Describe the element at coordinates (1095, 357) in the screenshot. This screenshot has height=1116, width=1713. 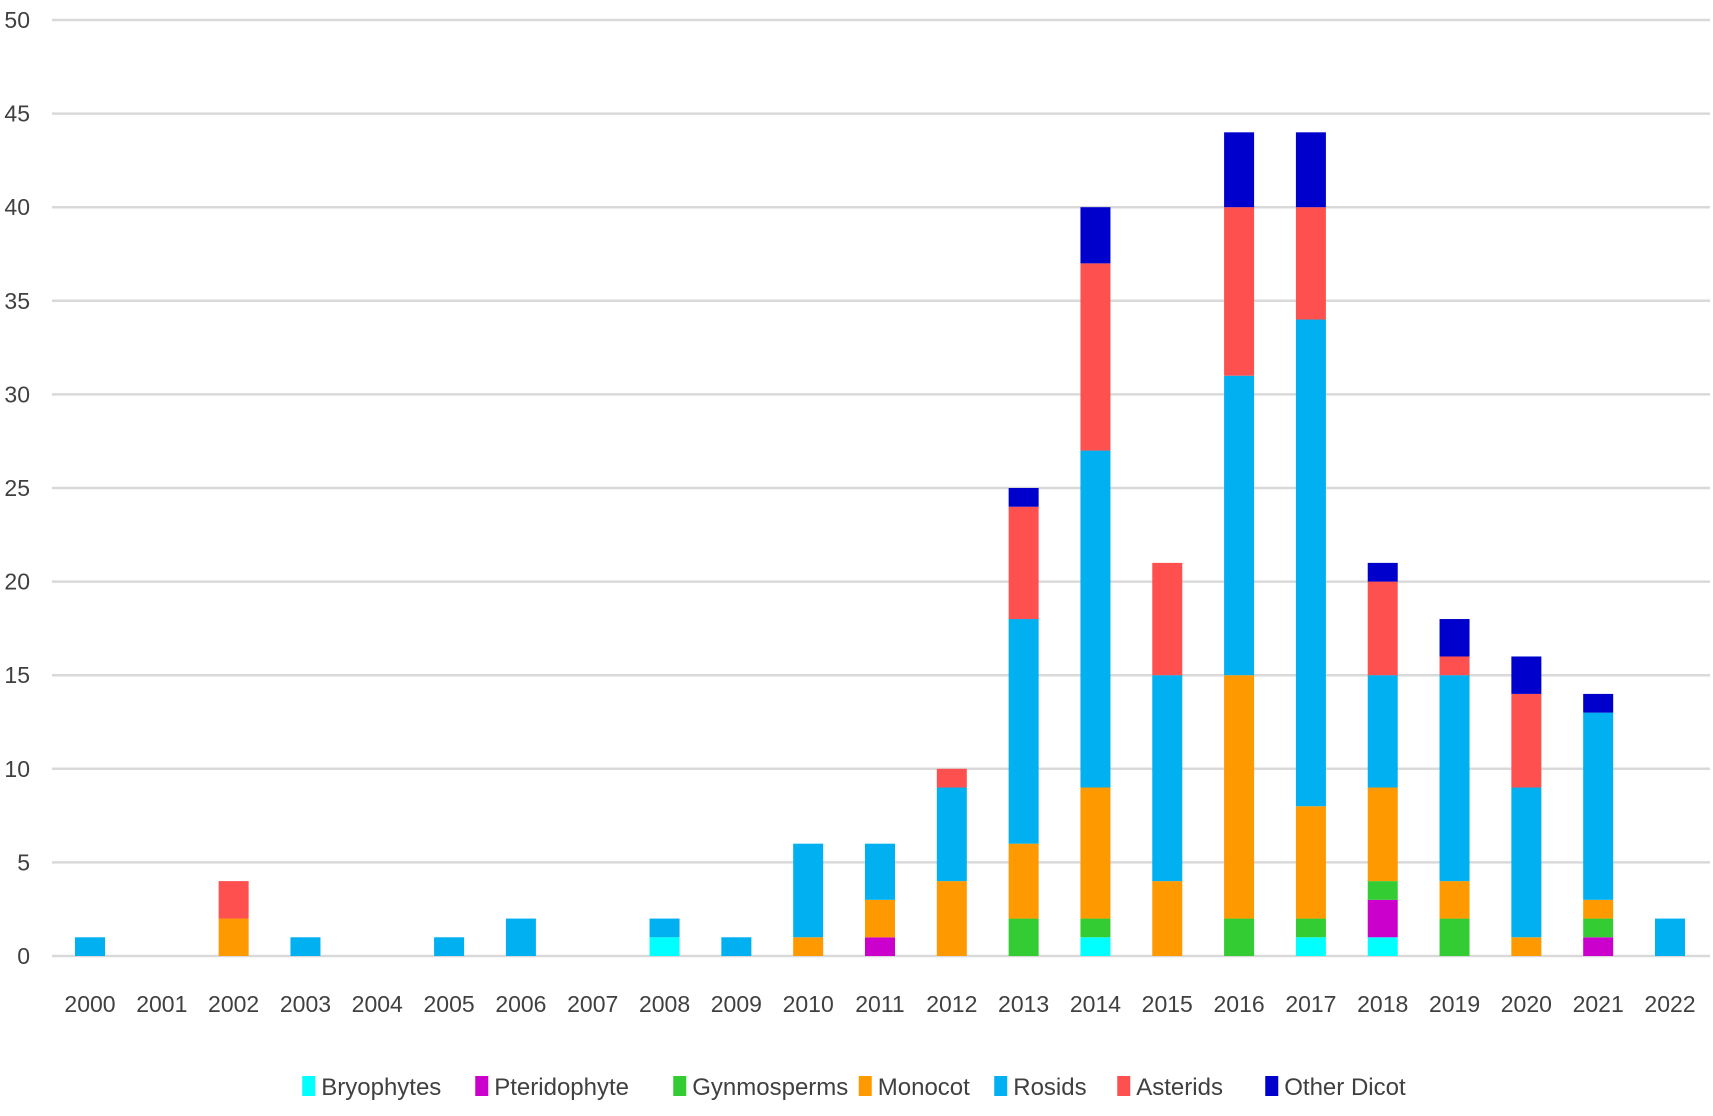
I see `bar-segment-asterids-2014` at that location.